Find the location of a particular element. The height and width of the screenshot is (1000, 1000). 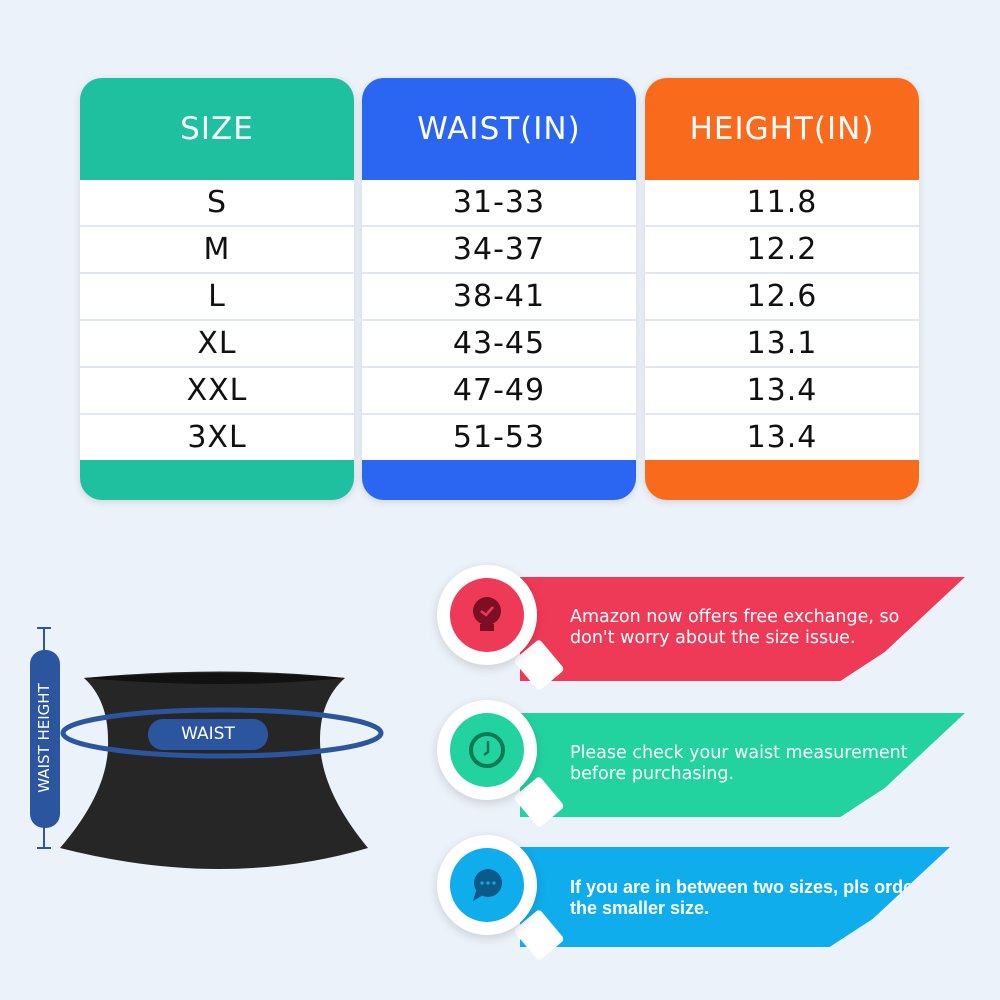

height-measure-bar is located at coordinates (45, 738).